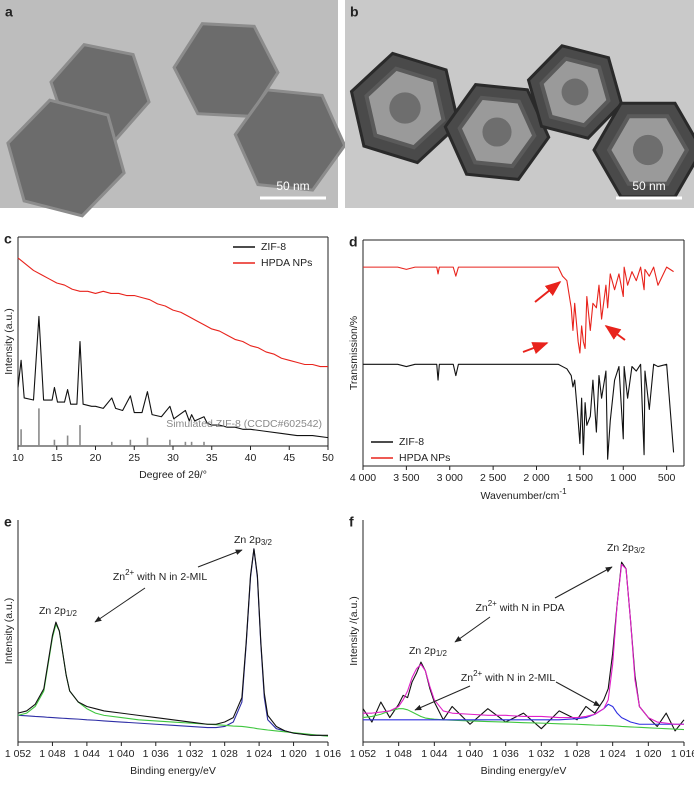 This screenshot has width=694, height=792. I want to click on y-axis-label: Intensity /(a.u.), so click(354, 630).